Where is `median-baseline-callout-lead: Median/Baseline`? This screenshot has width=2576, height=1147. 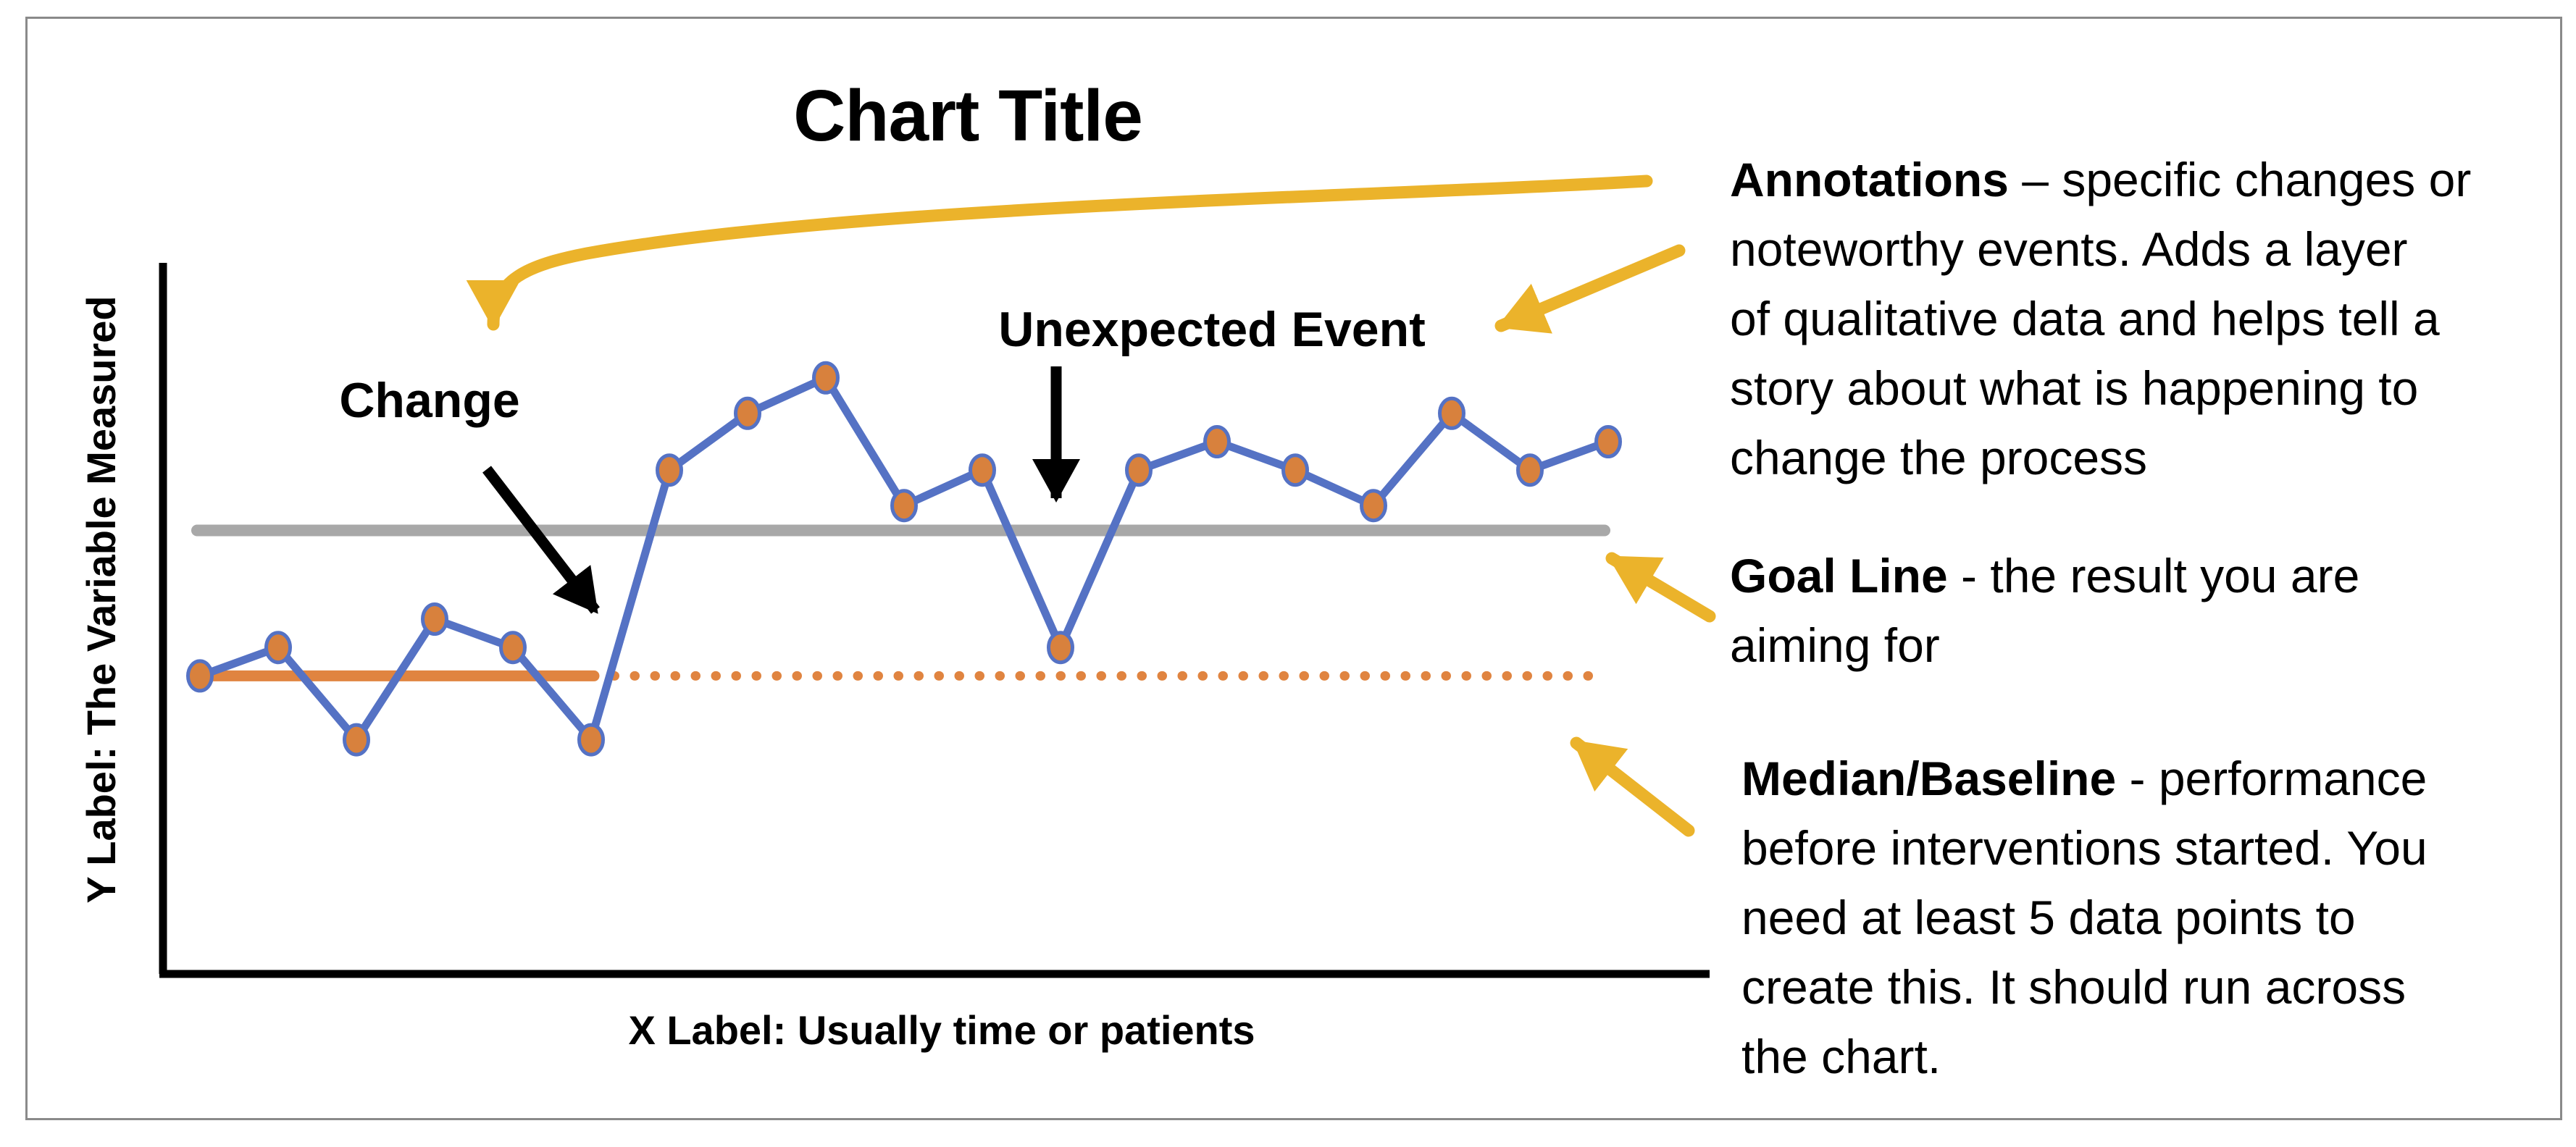
median-baseline-callout-lead: Median/Baseline is located at coordinates (1929, 778).